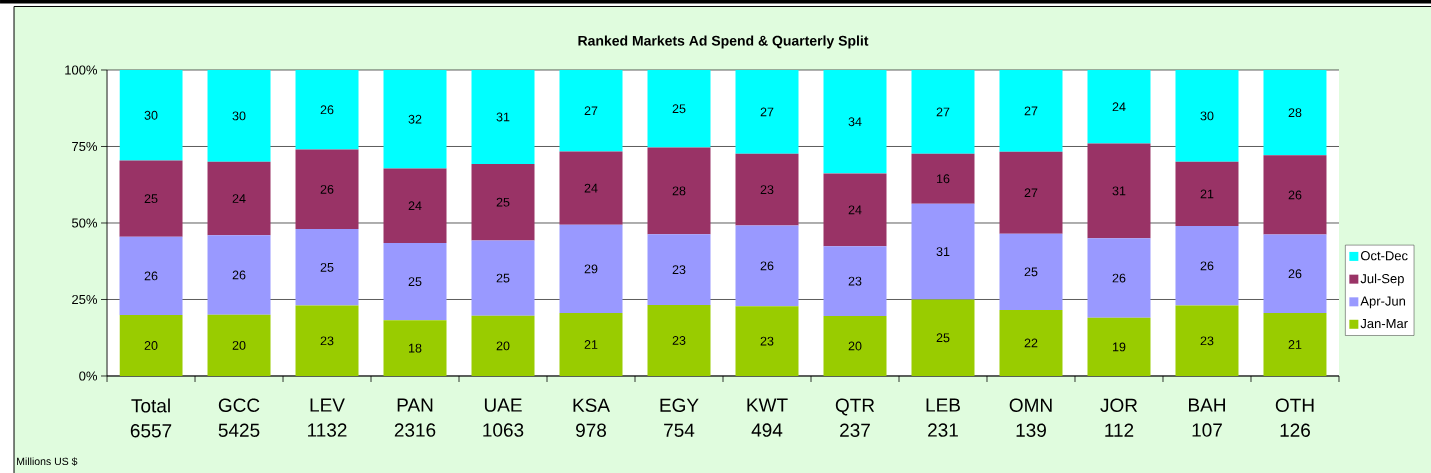 The height and width of the screenshot is (473, 1431). What do you see at coordinates (47, 461) in the screenshot?
I see `text: Millions US $` at bounding box center [47, 461].